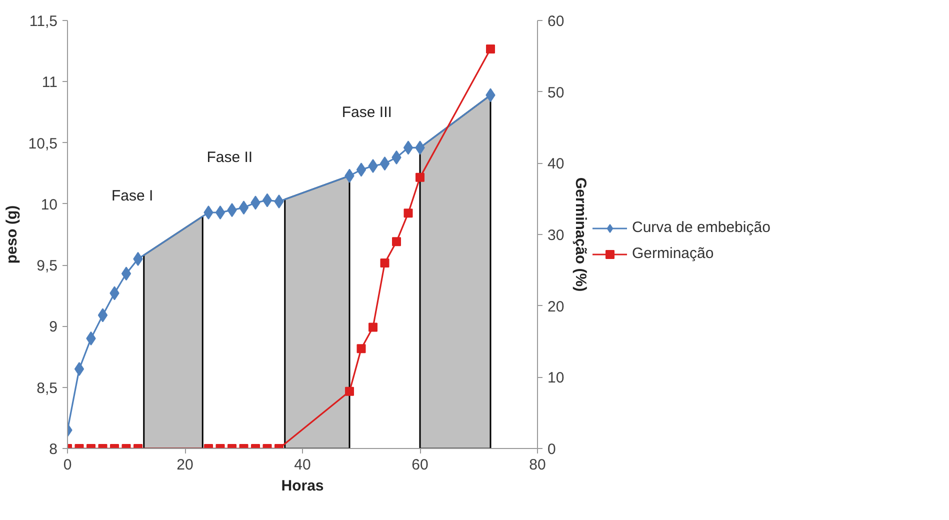 Image resolution: width=949 pixels, height=520 pixels. What do you see at coordinates (556, 235) in the screenshot?
I see `y2-tick-label: 30` at bounding box center [556, 235].